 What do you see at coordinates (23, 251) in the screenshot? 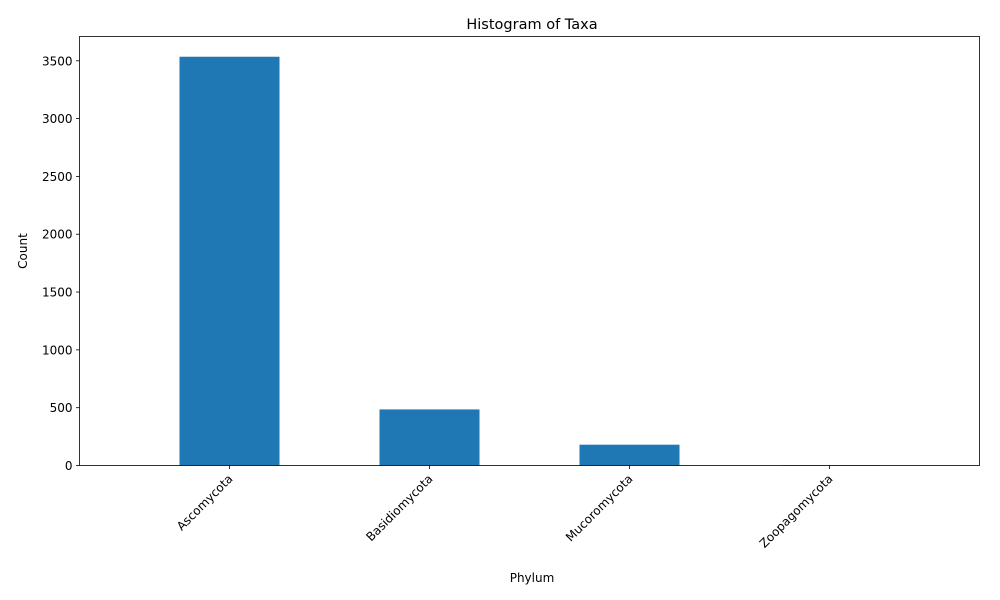
I see `y-axis-title: Count` at bounding box center [23, 251].